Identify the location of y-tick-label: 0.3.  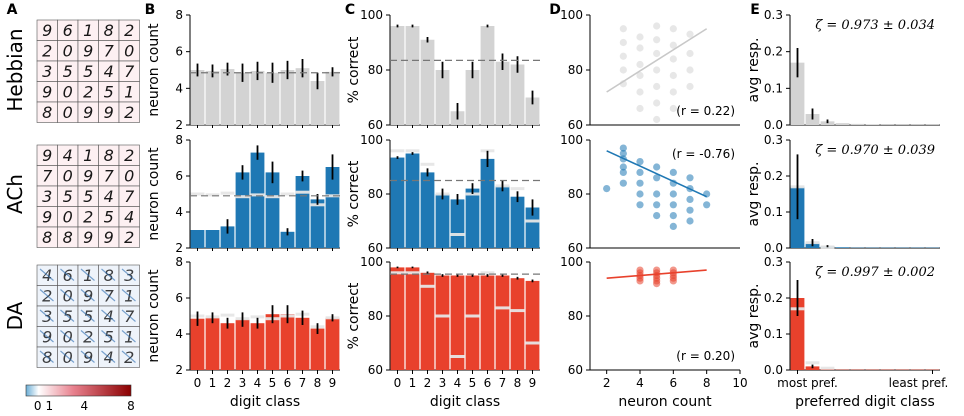
(773, 140).